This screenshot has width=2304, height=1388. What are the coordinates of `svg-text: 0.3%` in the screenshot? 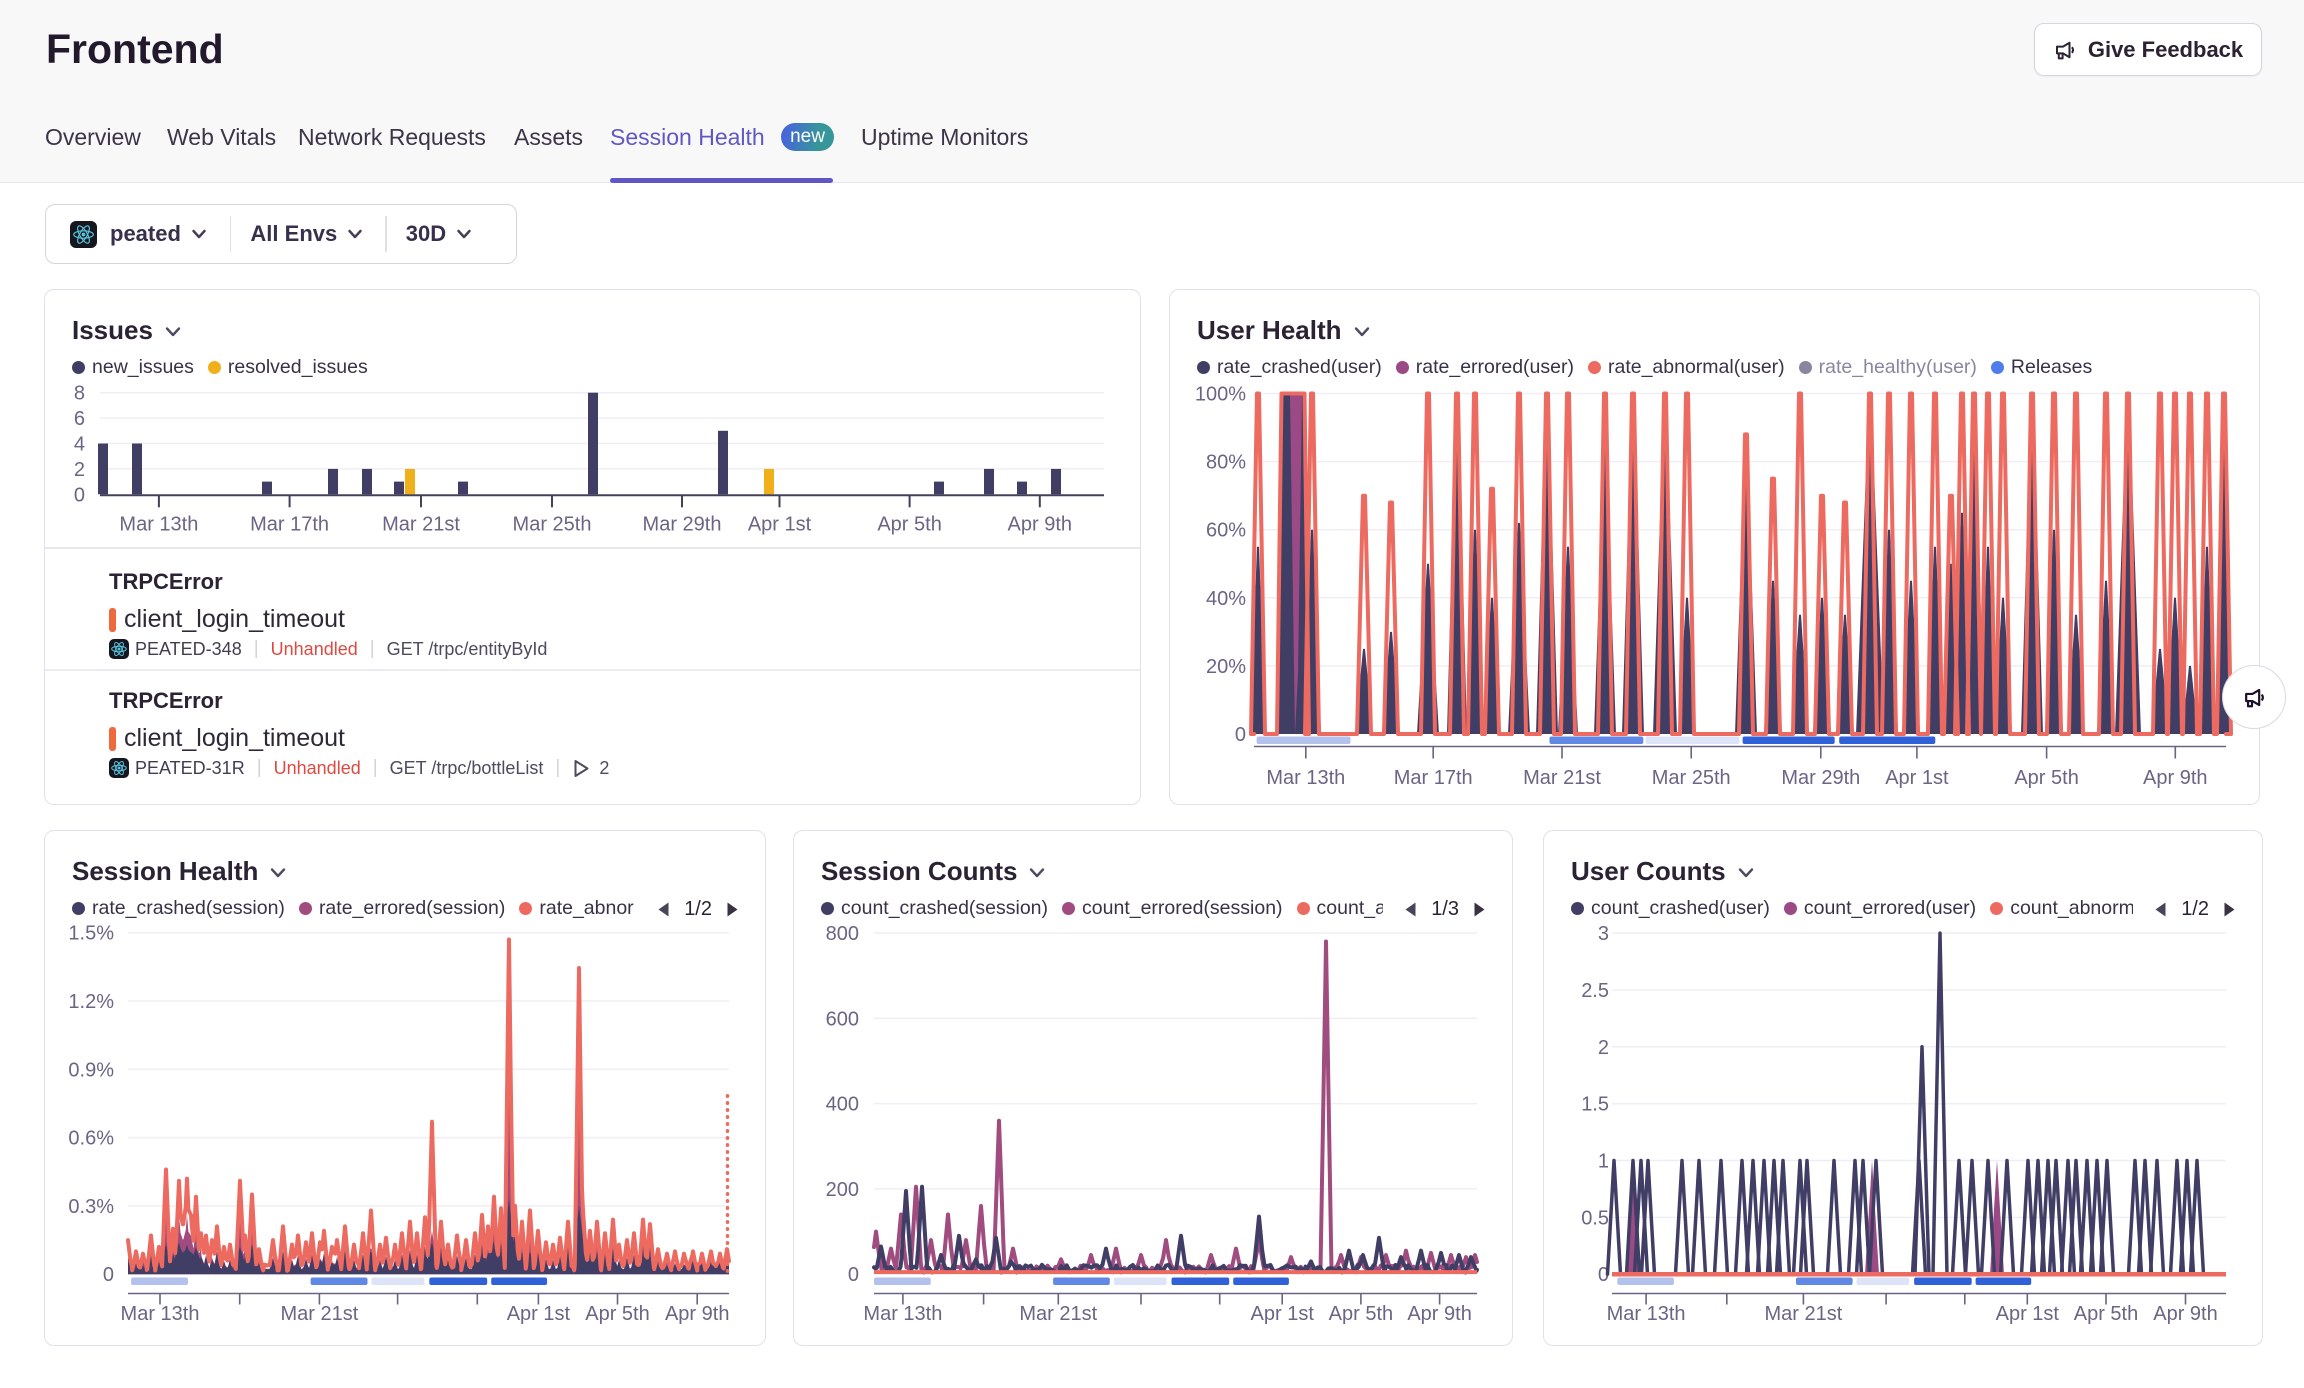 It's located at (91, 1207).